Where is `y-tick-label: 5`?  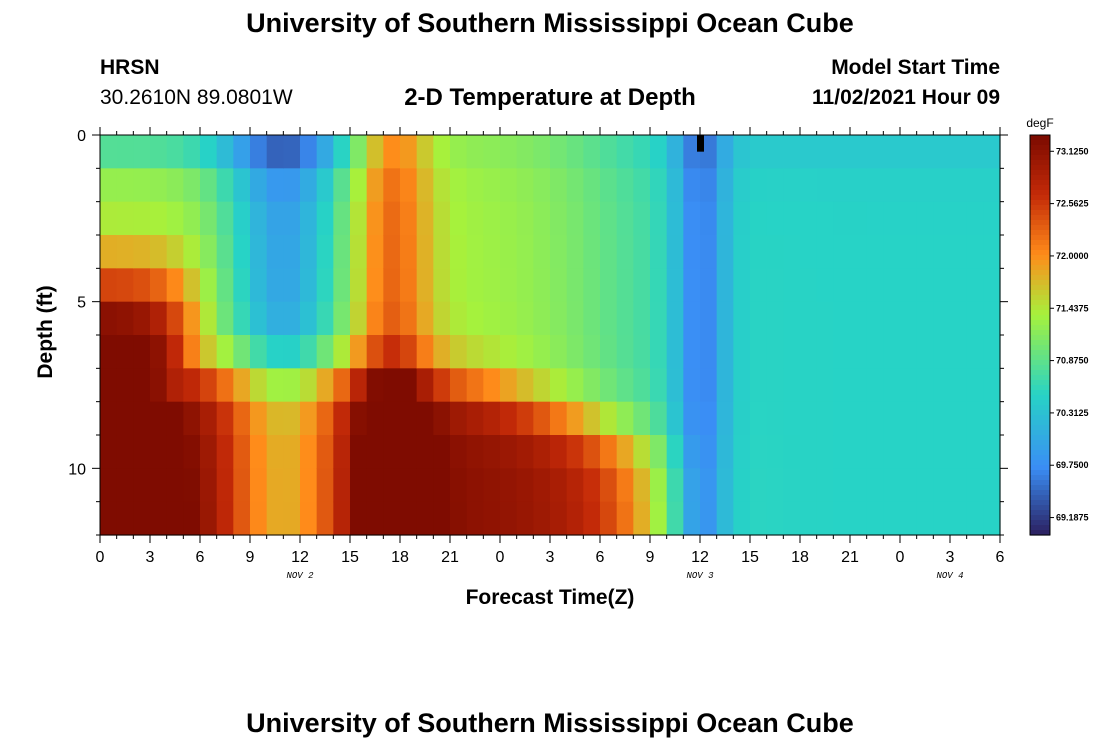
y-tick-label: 5 is located at coordinates (81, 303).